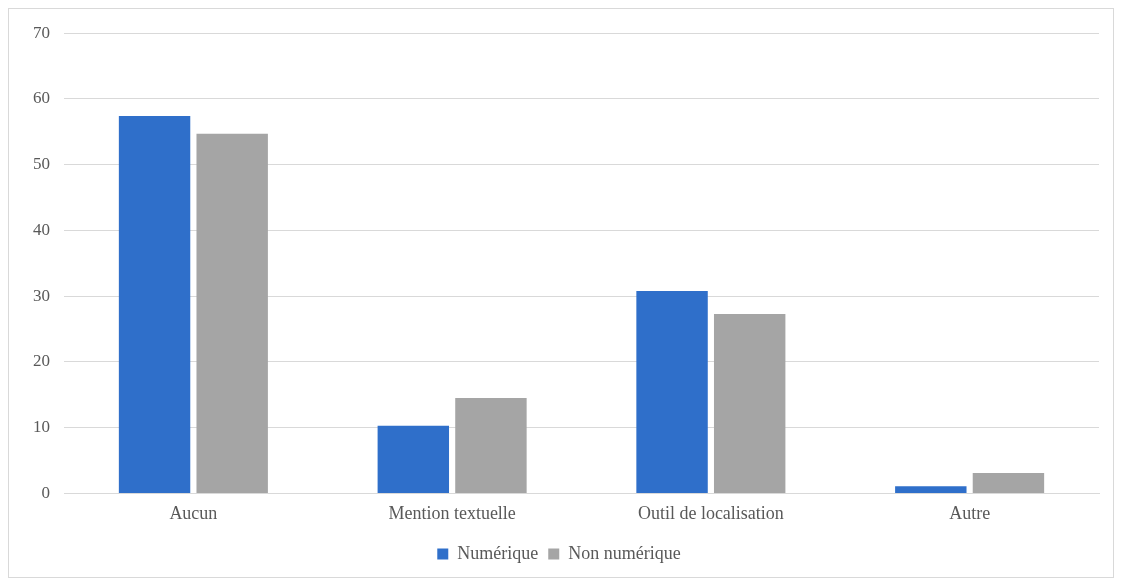  What do you see at coordinates (45, 492) in the screenshot?
I see `y-tick-label: 0` at bounding box center [45, 492].